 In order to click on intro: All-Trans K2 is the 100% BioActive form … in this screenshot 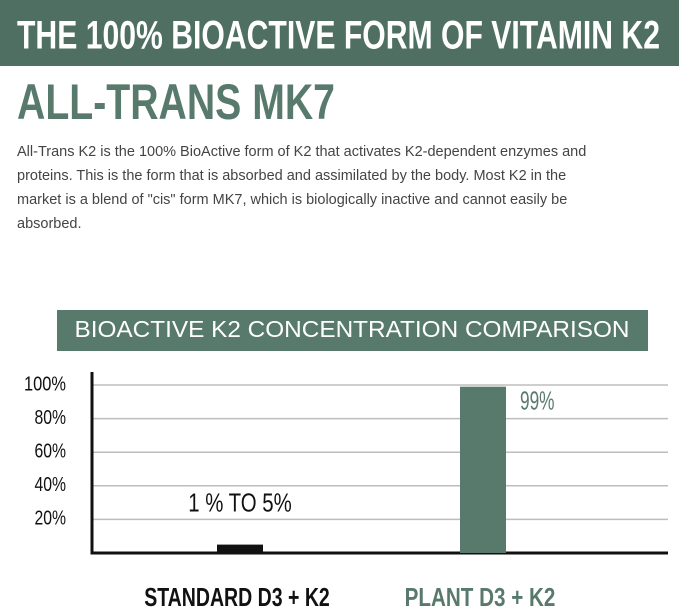, I will do `click(301, 188)`.